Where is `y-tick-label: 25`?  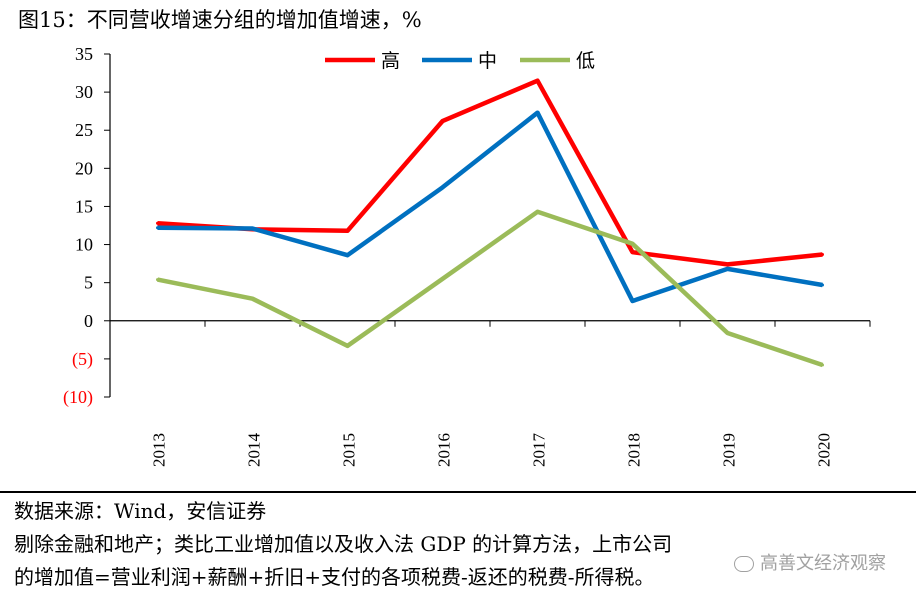
y-tick-label: 25 is located at coordinates (84, 130).